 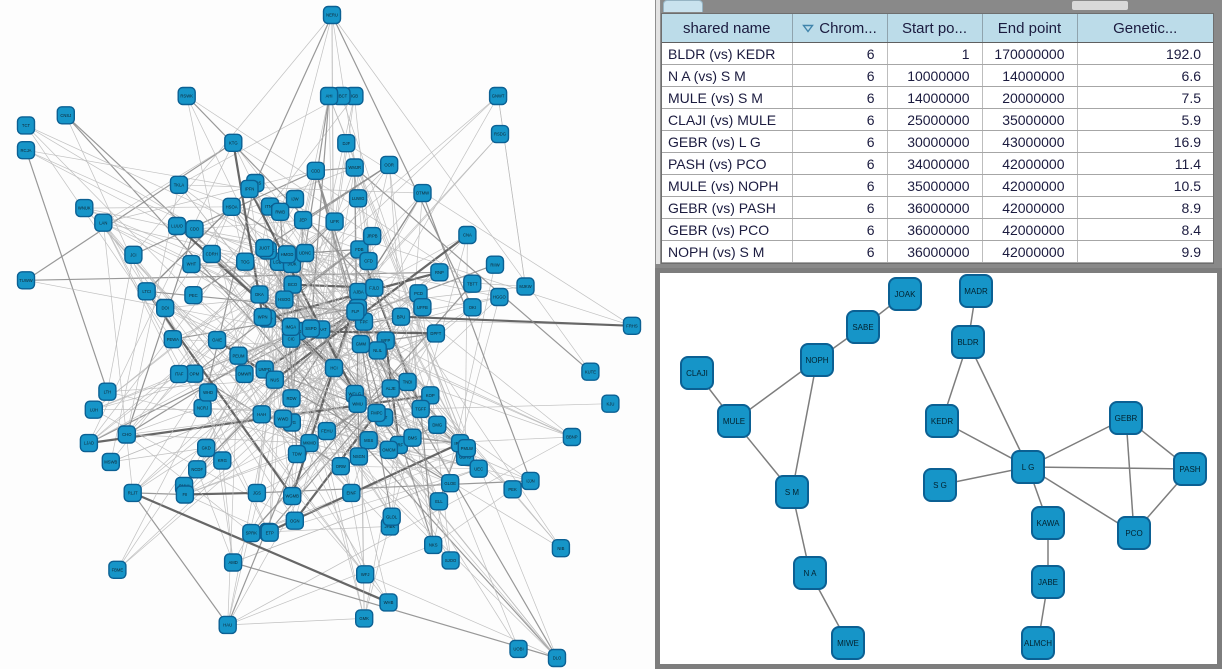 What do you see at coordinates (937, 251) in the screenshot?
I see `table-row: NOPH (vs) S M 6 36000000 42000000 9.9` at bounding box center [937, 251].